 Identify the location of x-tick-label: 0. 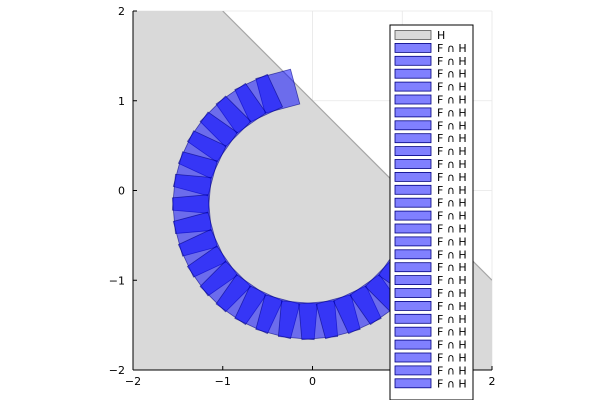
(312, 381).